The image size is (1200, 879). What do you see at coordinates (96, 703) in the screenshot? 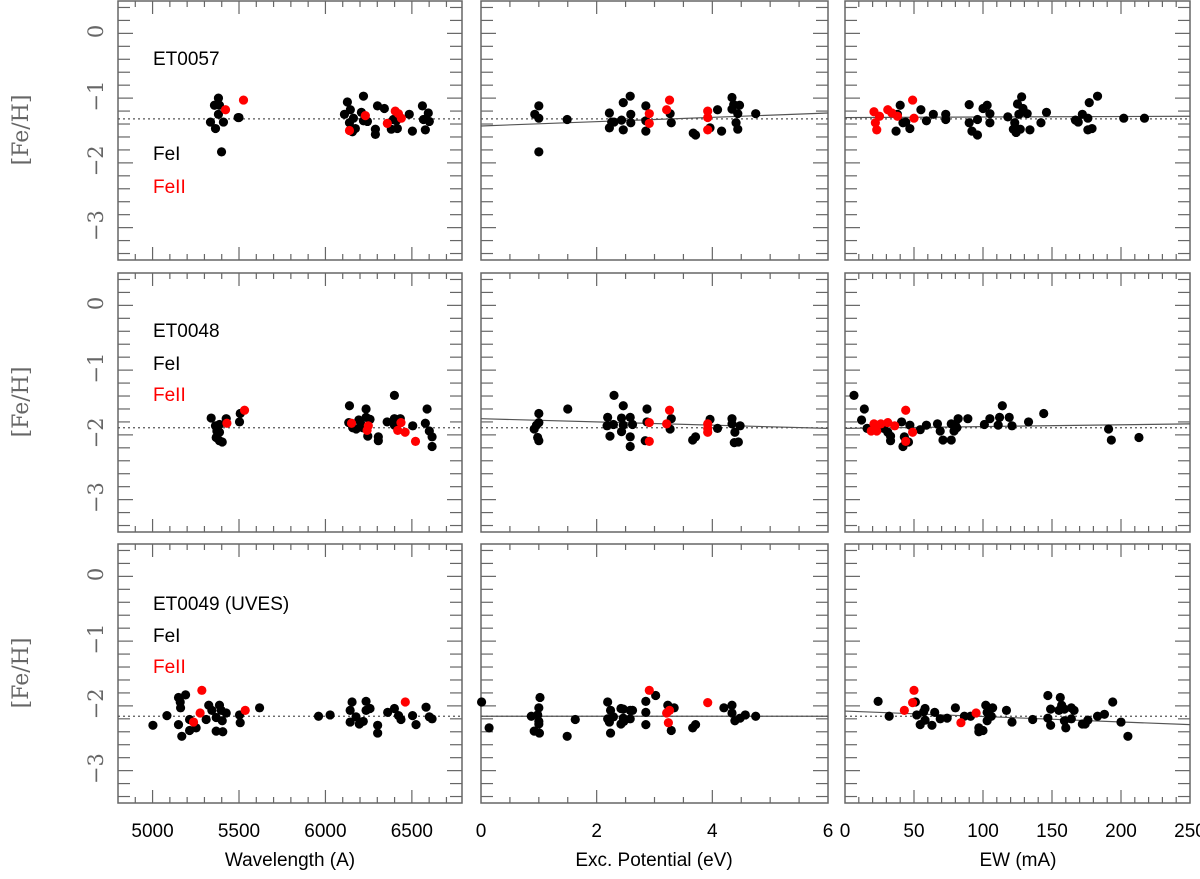
I see `y-tick-label: −2` at bounding box center [96, 703].